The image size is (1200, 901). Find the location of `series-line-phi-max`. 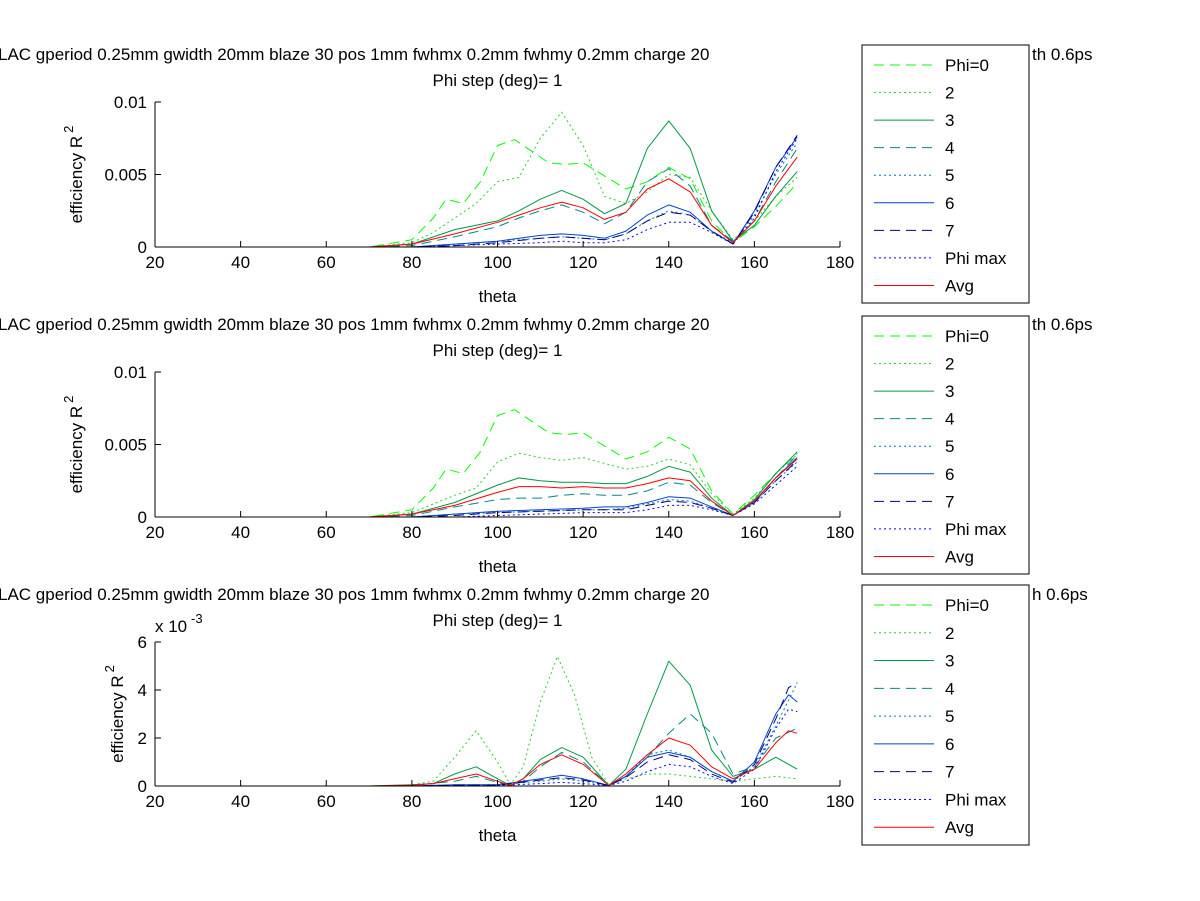

series-line-phi-max is located at coordinates (497, 491).